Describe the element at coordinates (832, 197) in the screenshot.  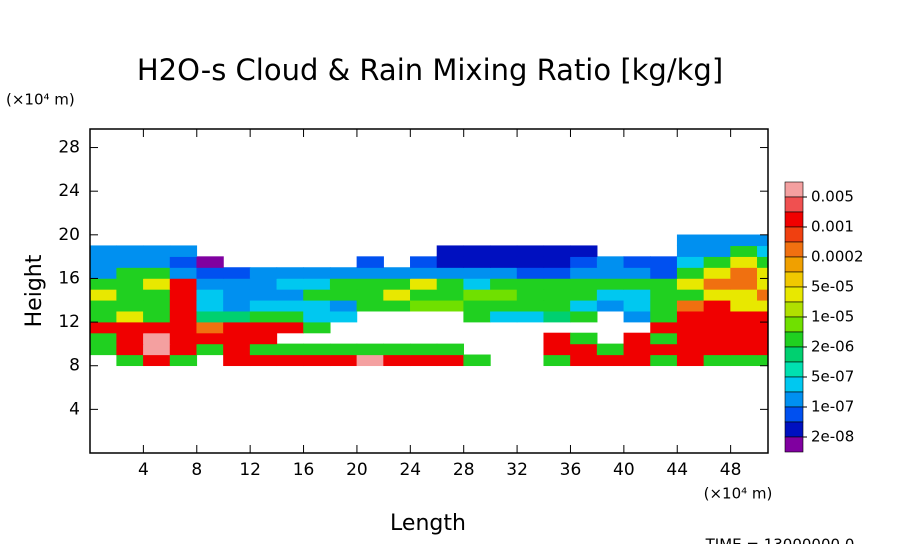
I see `colorbar-label: 0.005` at that location.